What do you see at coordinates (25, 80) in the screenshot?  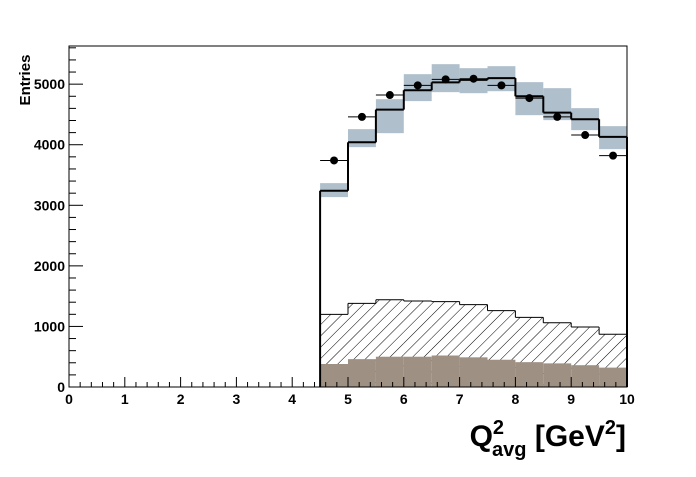 I see `y-axis-label: Entries` at bounding box center [25, 80].